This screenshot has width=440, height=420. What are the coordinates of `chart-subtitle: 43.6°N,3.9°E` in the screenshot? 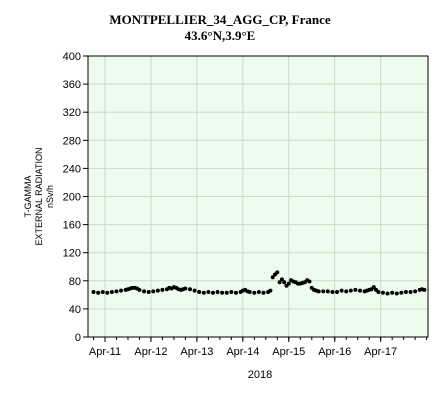 It's located at (220, 35).